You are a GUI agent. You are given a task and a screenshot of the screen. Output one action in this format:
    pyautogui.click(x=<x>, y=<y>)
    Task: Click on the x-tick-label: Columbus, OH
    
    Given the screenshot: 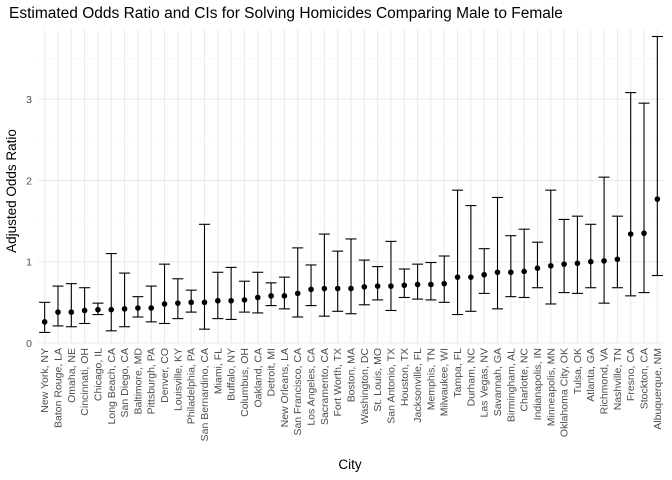 What is the action you would take?
    pyautogui.click(x=245, y=382)
    